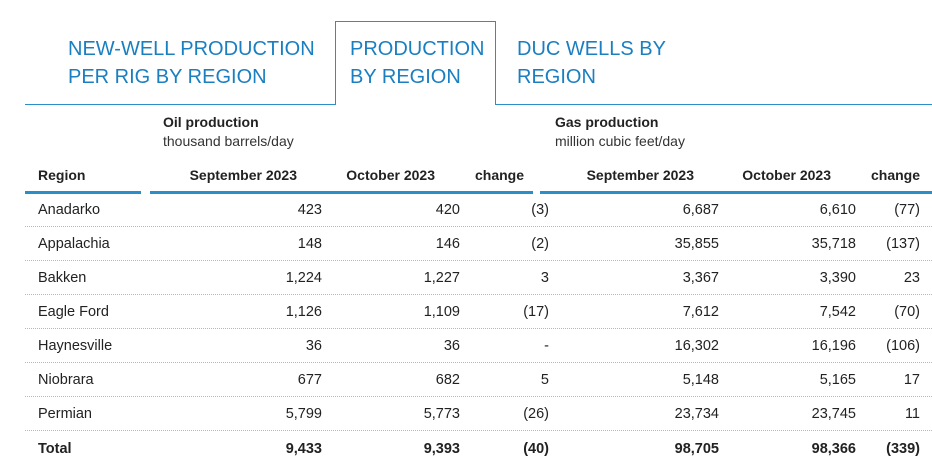 This screenshot has width=932, height=467. I want to click on cell-oil-october: 36, so click(451, 346).